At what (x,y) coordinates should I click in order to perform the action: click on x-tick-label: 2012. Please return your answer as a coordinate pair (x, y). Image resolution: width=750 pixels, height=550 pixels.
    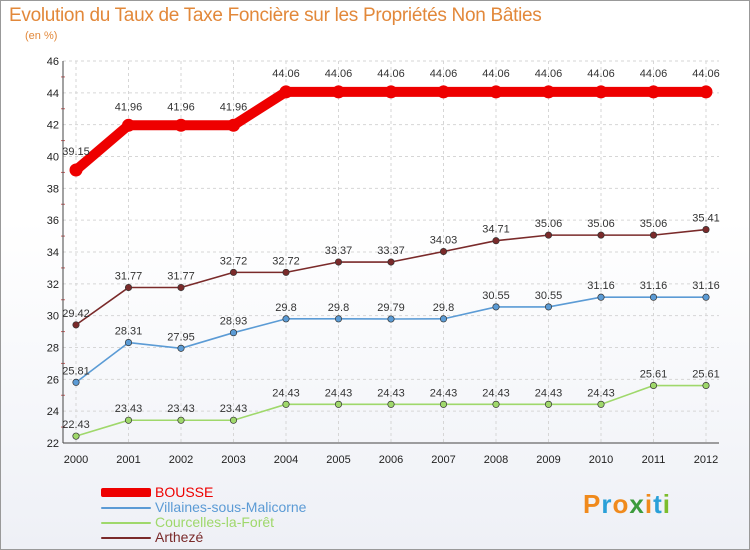
    Looking at the image, I should click on (706, 460).